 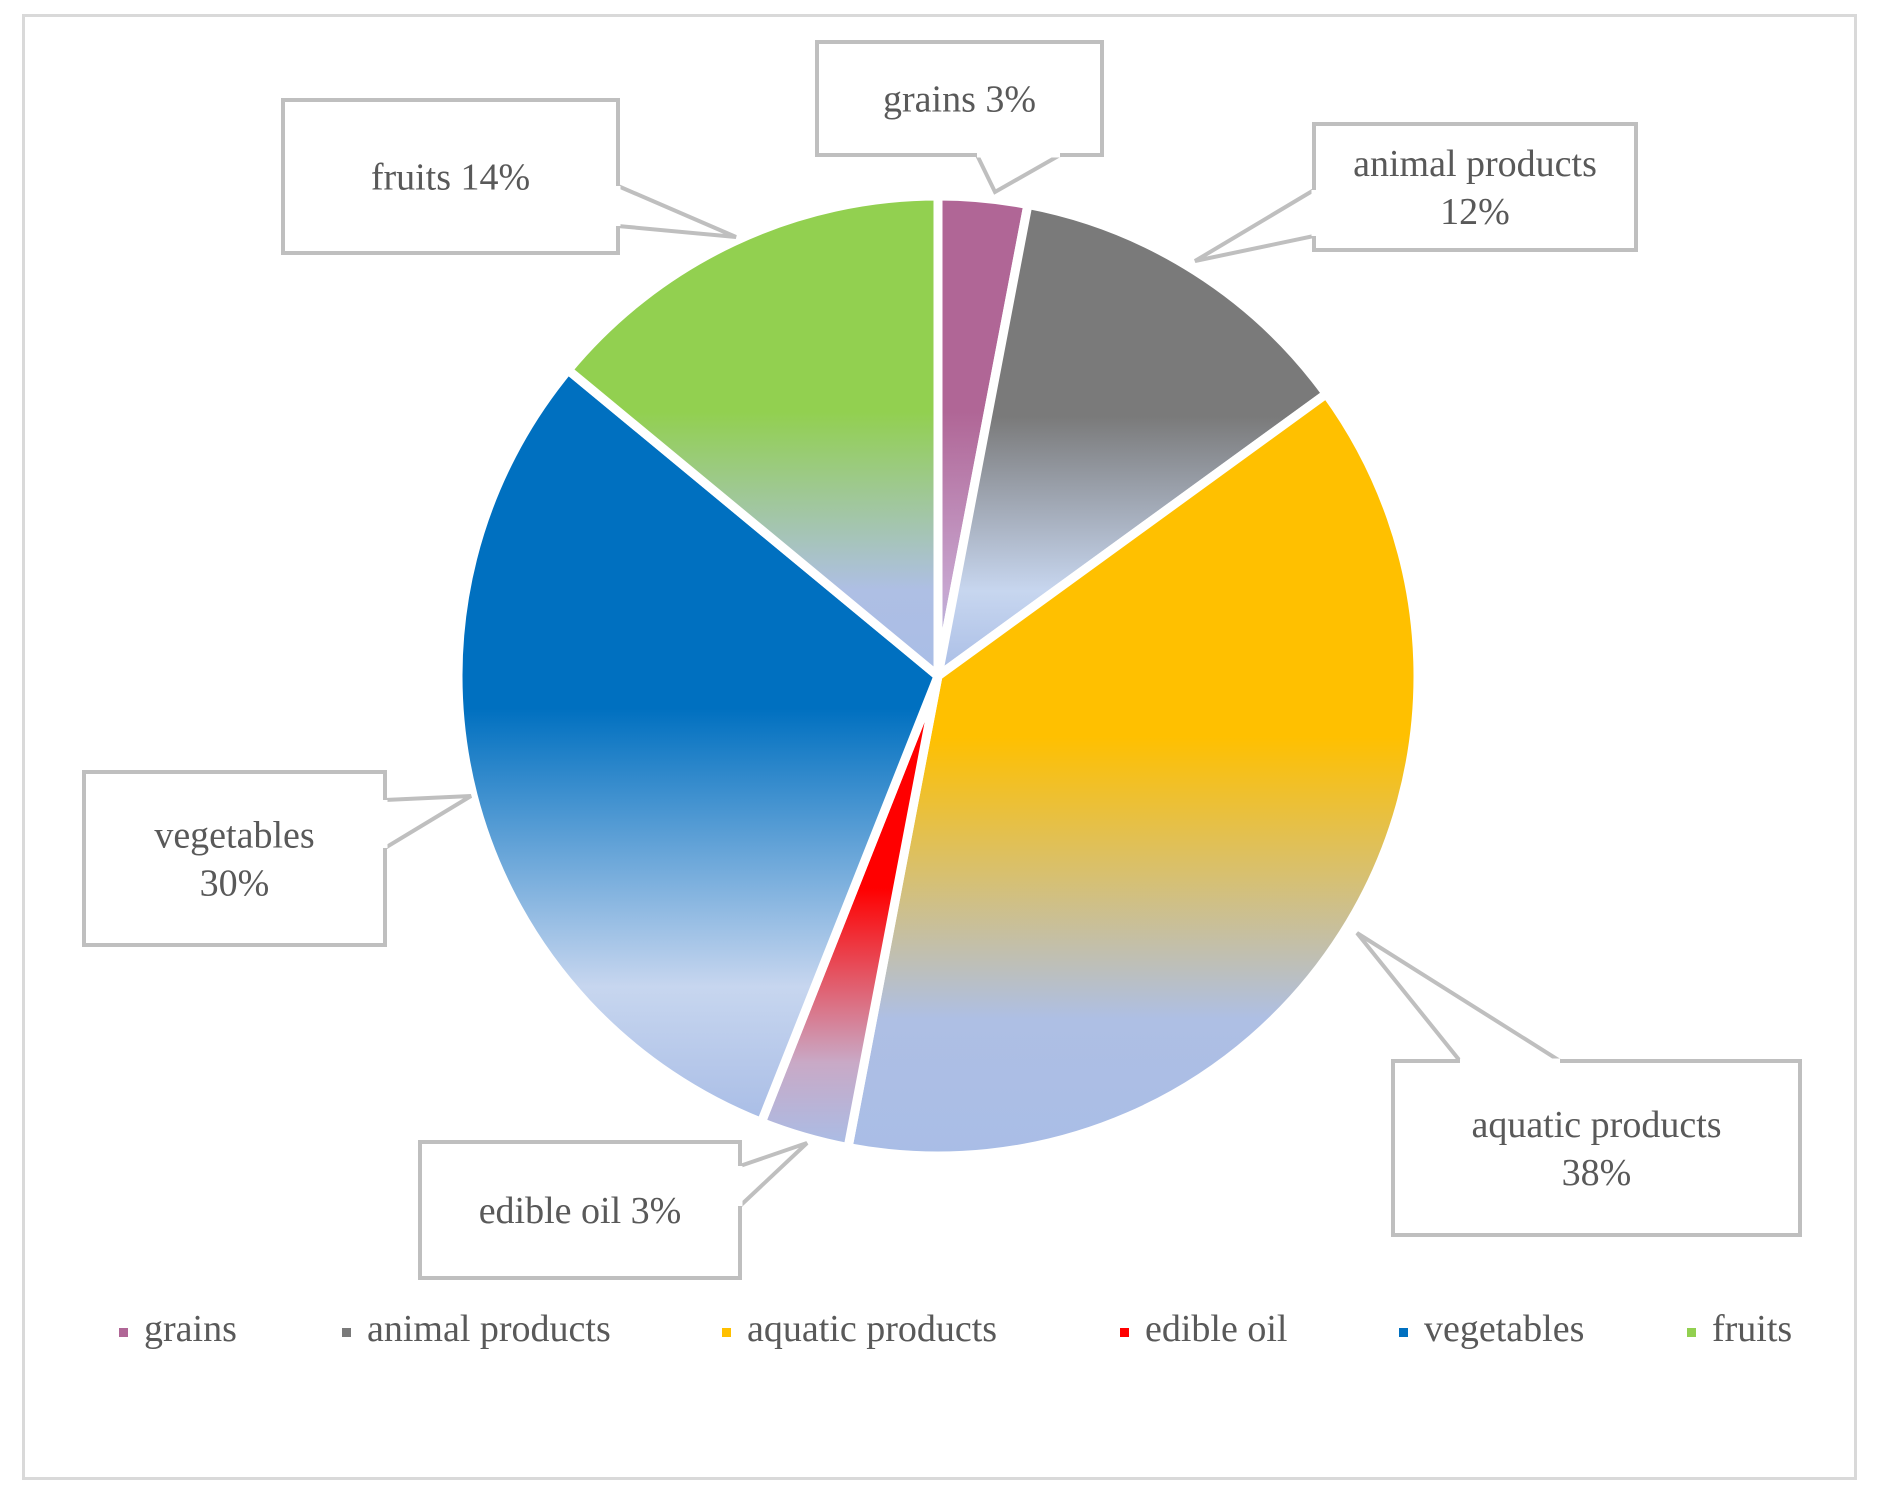 I want to click on legend-item-vegetables: vegetables, so click(x=1491, y=1329).